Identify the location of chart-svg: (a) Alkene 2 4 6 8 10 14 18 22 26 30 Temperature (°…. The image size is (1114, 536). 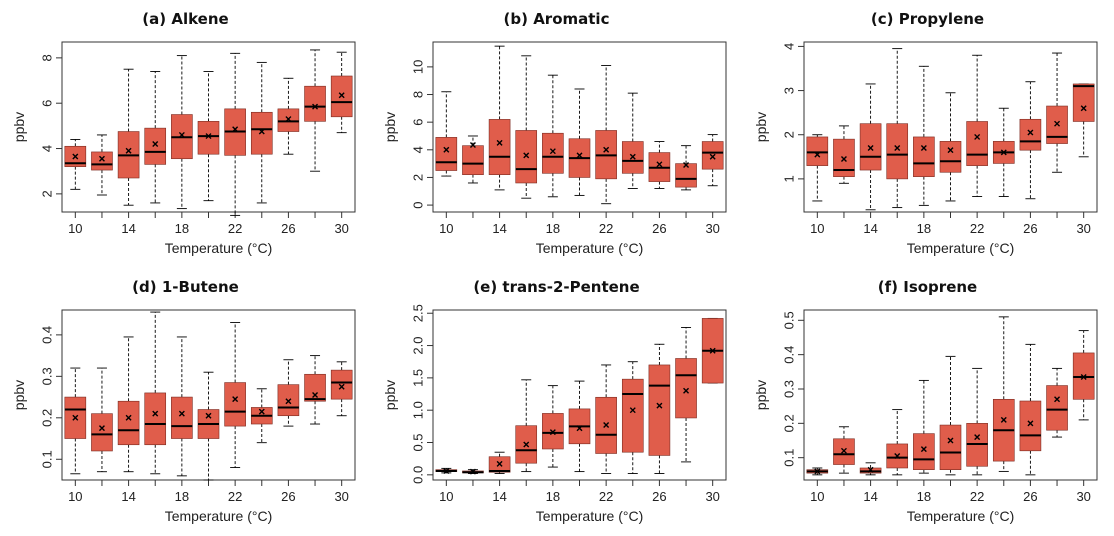
(183, 133).